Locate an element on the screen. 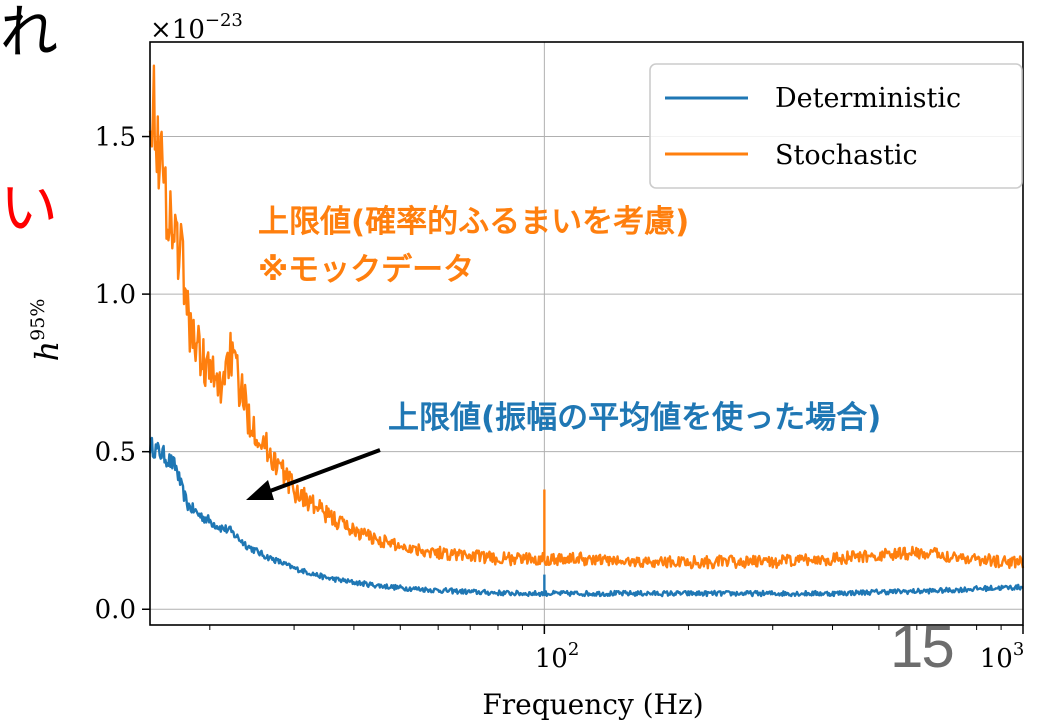 The image size is (1058, 720). legend-label-deterministic: Deterministic is located at coordinates (868, 98).